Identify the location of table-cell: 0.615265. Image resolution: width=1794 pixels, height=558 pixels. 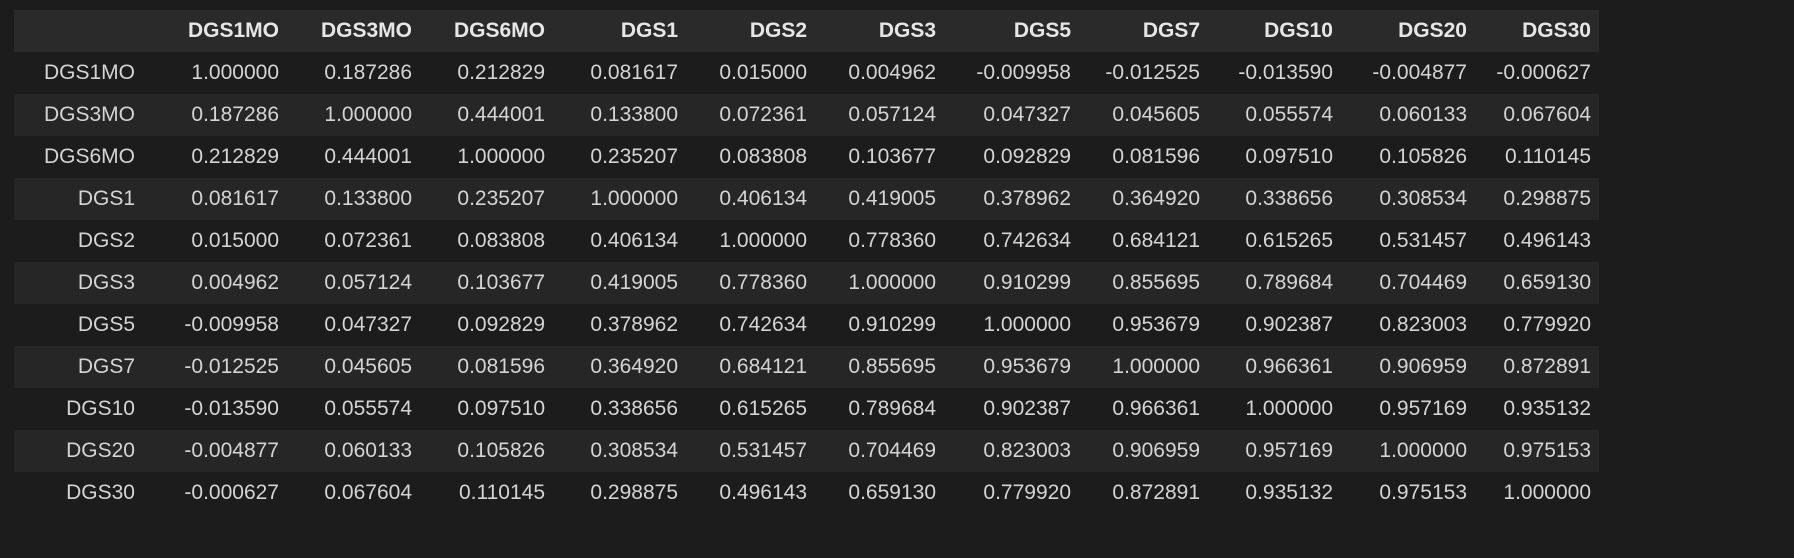
(1289, 240).